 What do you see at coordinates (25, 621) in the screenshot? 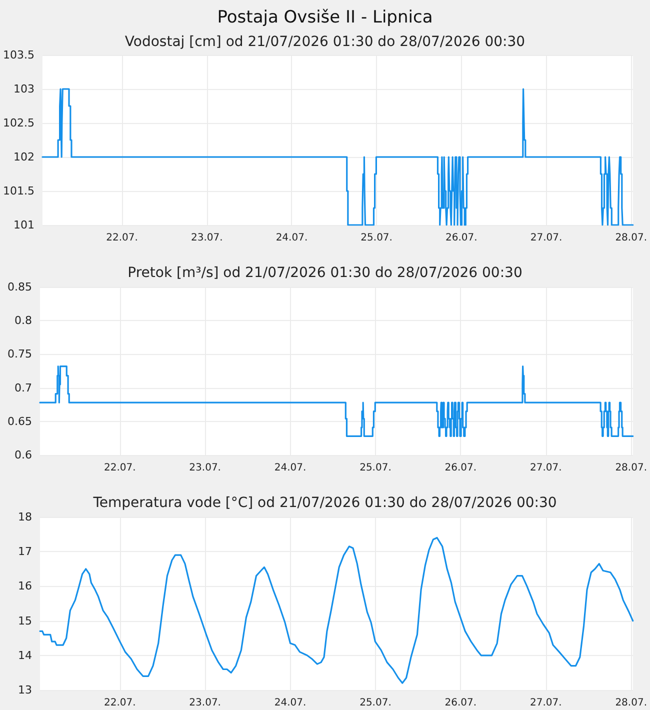
I see `y-tick-label: 15` at bounding box center [25, 621].